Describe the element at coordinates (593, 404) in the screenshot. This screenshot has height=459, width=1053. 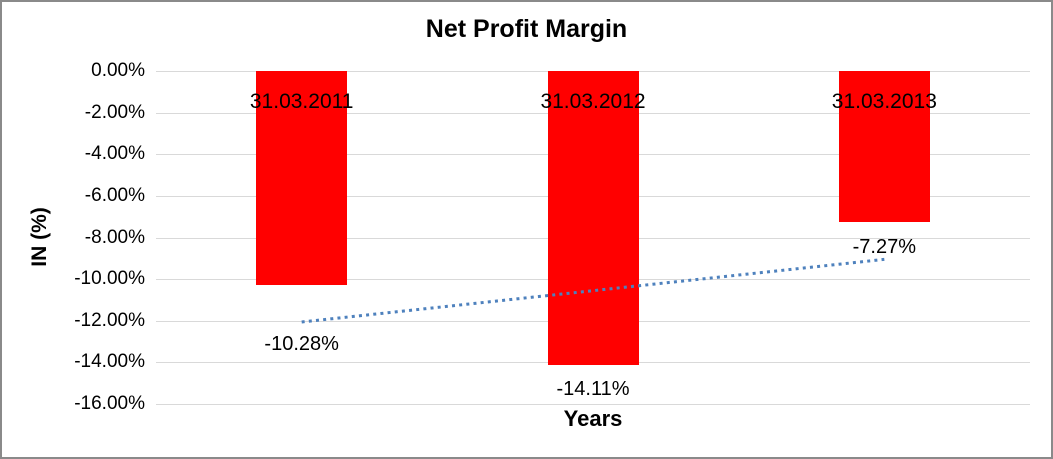
I see `gridline` at that location.